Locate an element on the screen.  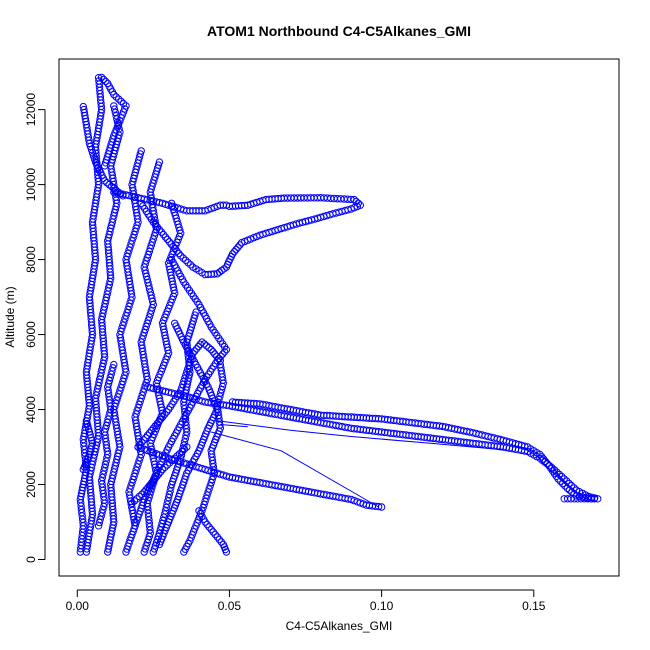
x-axis-label: C4-C5Alkanes_GMI is located at coordinates (339, 626).